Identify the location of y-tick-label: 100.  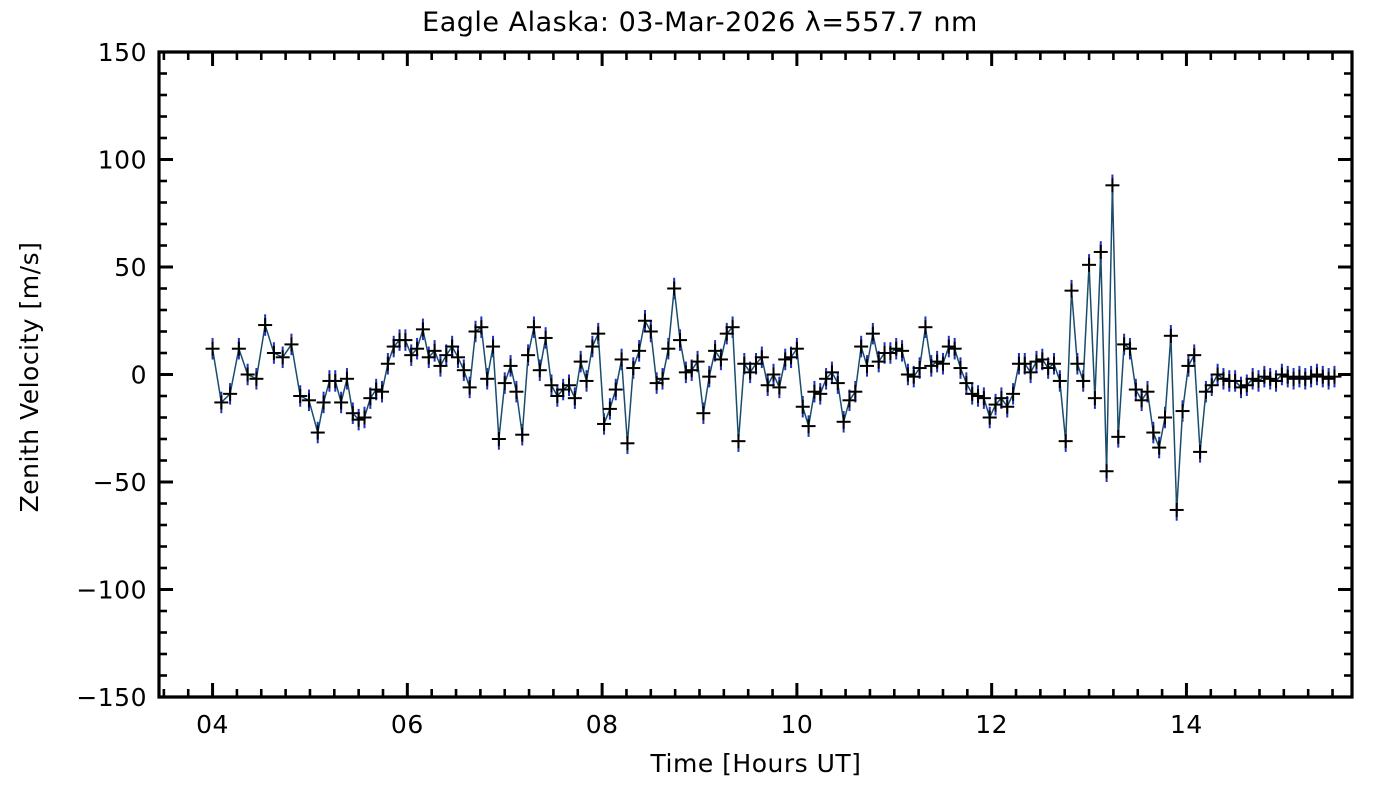
(122, 160).